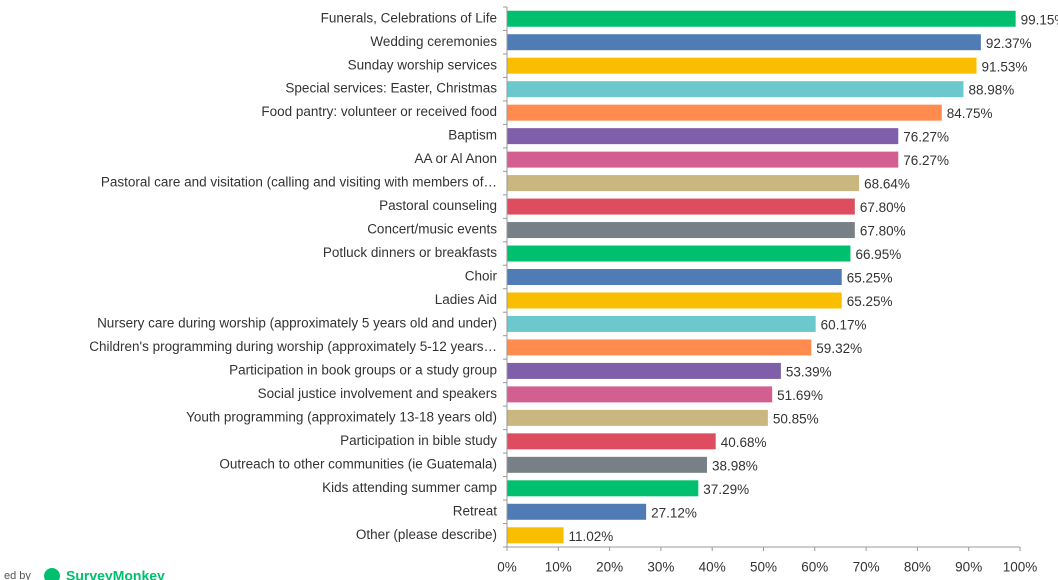  Describe the element at coordinates (418, 440) in the screenshot. I see `category-label: Participation in bible study` at that location.